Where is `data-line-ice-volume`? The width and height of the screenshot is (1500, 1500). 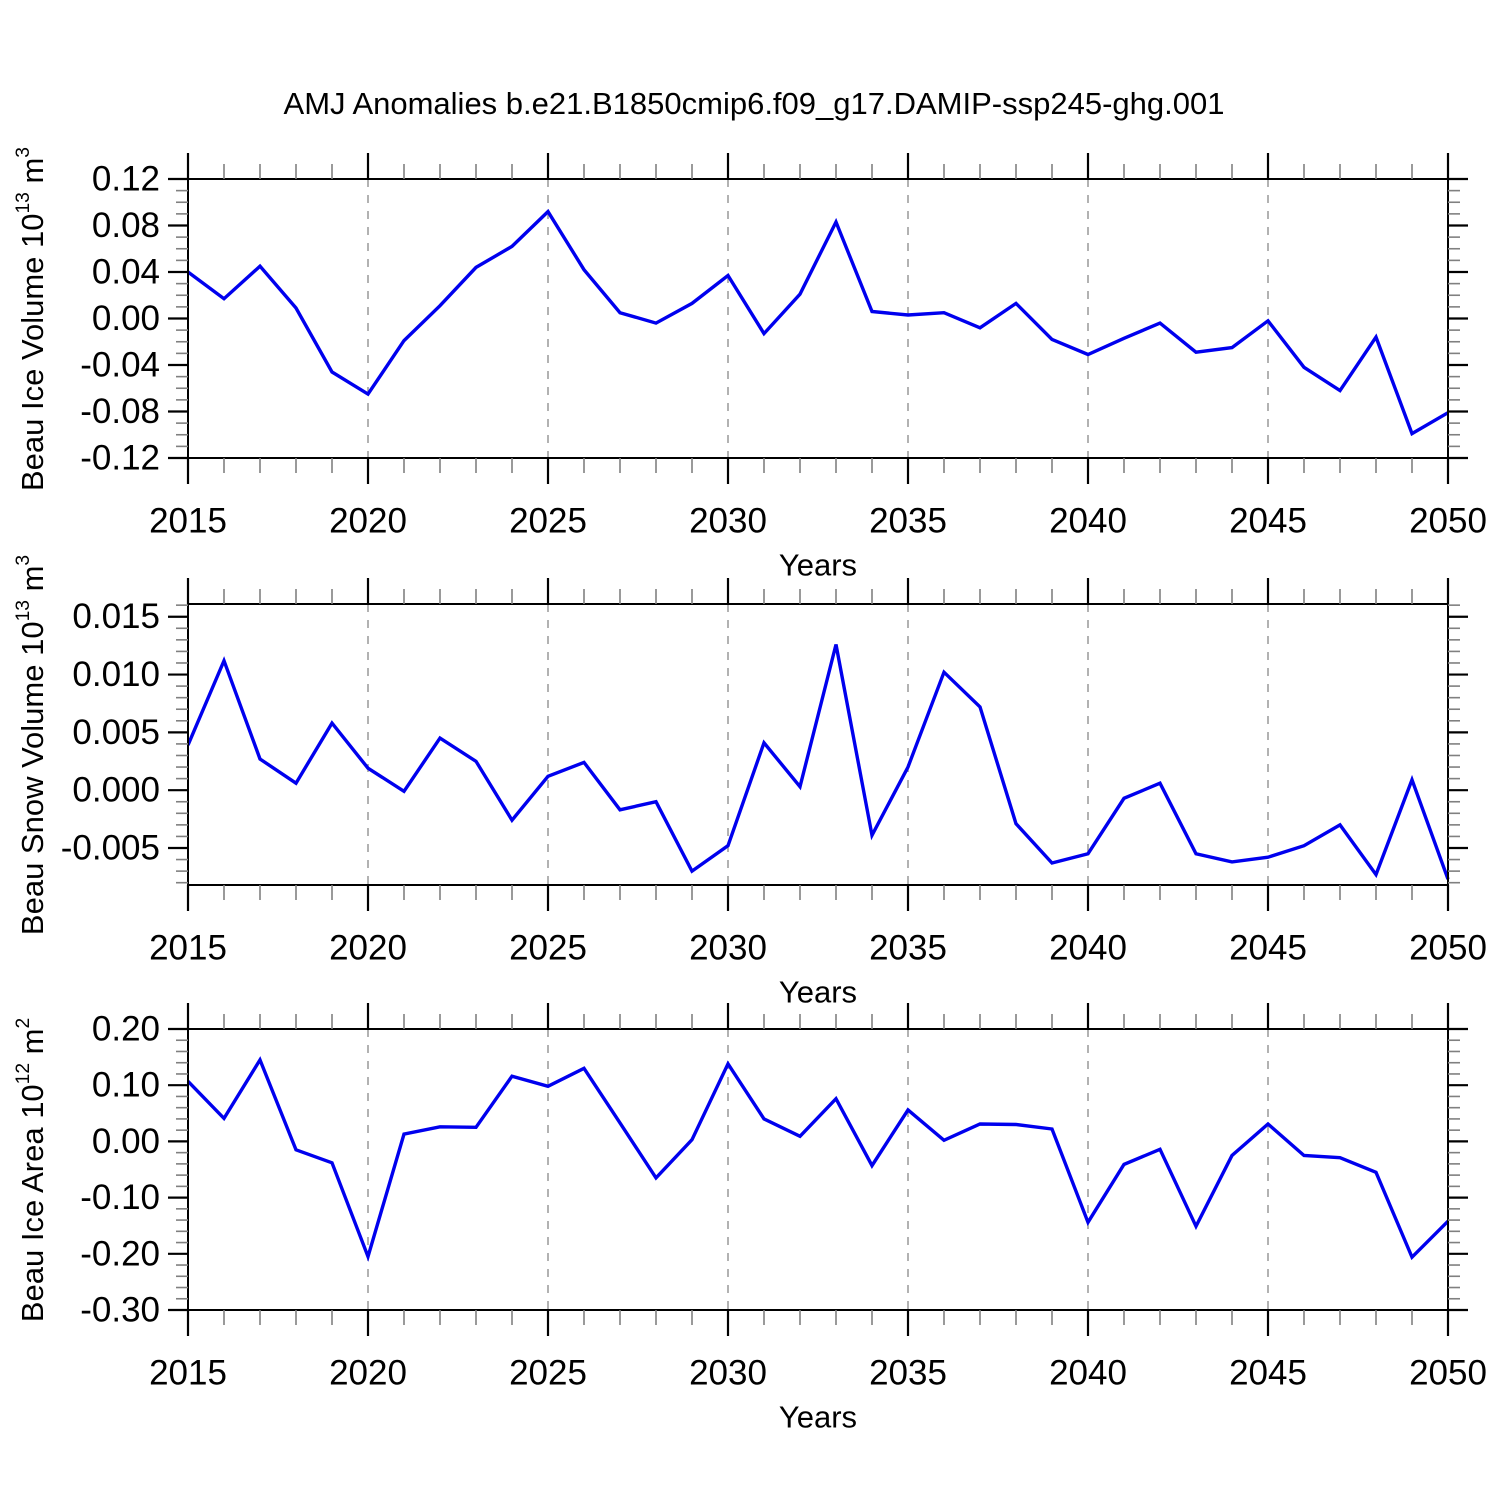
data-line-ice-volume is located at coordinates (817, 322).